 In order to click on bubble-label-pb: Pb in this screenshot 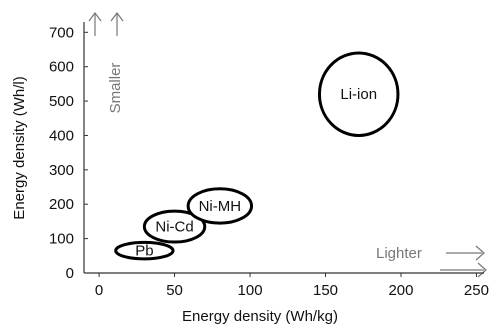, I will do `click(144, 251)`.